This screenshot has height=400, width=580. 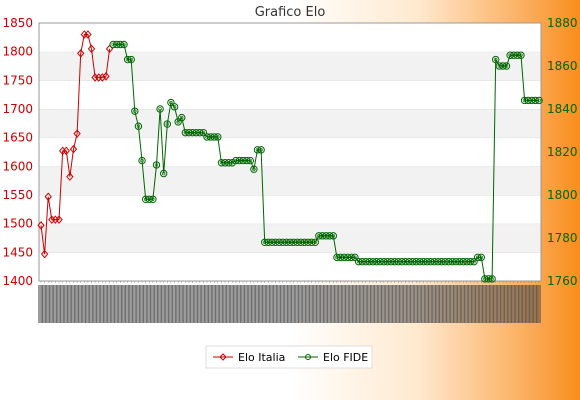 I want to click on grid-band, so click(x=290, y=152).